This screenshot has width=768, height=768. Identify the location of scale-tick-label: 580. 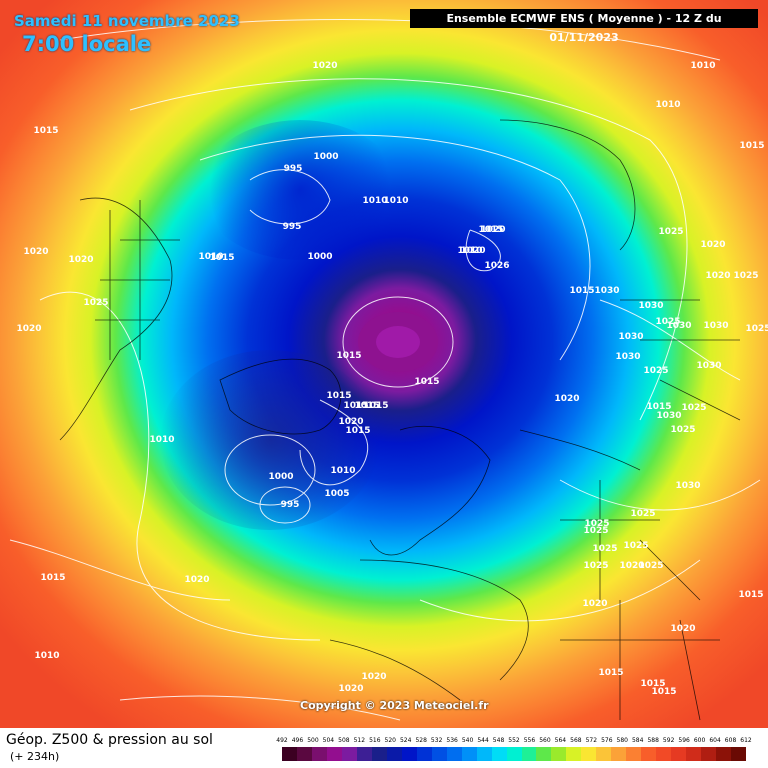
(622, 740).